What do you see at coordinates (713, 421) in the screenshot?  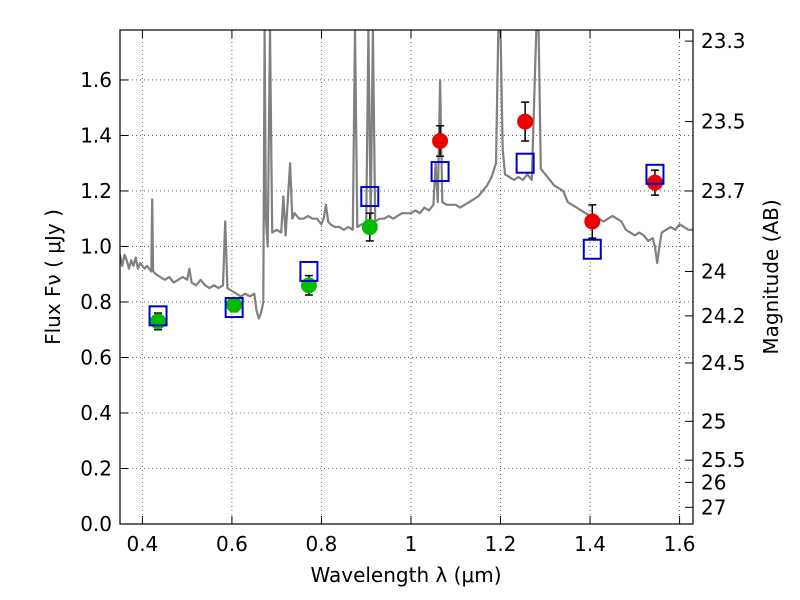 I see `right-tick-label: 25` at bounding box center [713, 421].